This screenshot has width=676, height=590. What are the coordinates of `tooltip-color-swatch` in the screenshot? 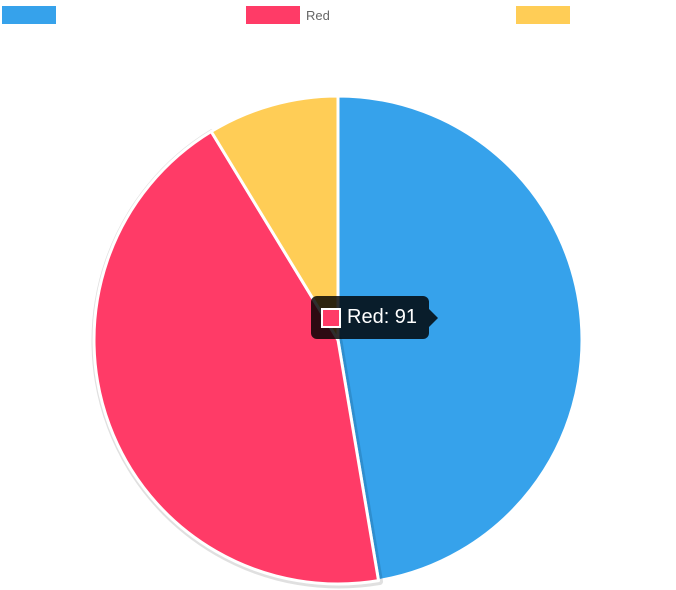 It's located at (331, 317).